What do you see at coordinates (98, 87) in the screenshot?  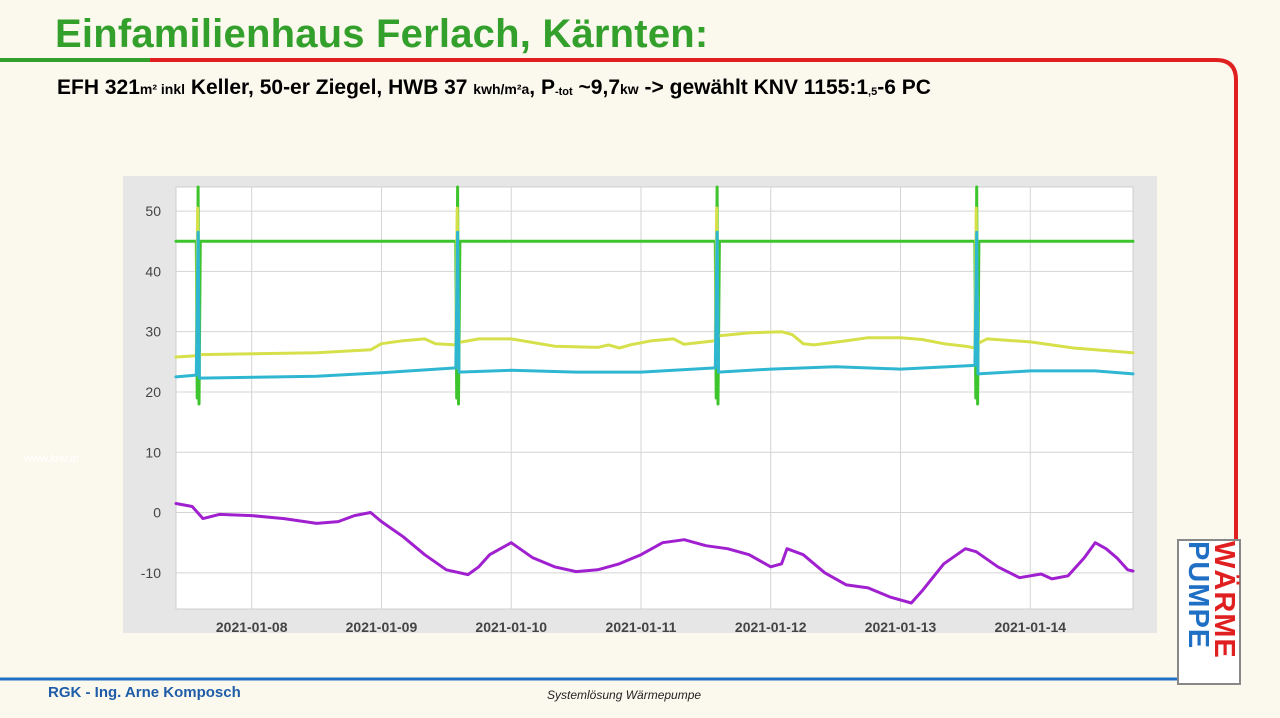 I see `subtitle-part: EFH 321` at bounding box center [98, 87].